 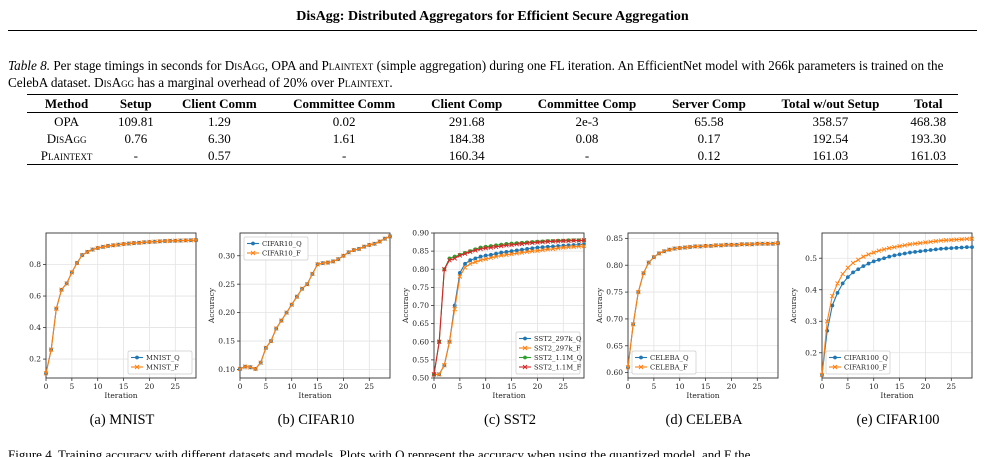 I want to click on y-tick-label: 0.4, so click(x=811, y=289).